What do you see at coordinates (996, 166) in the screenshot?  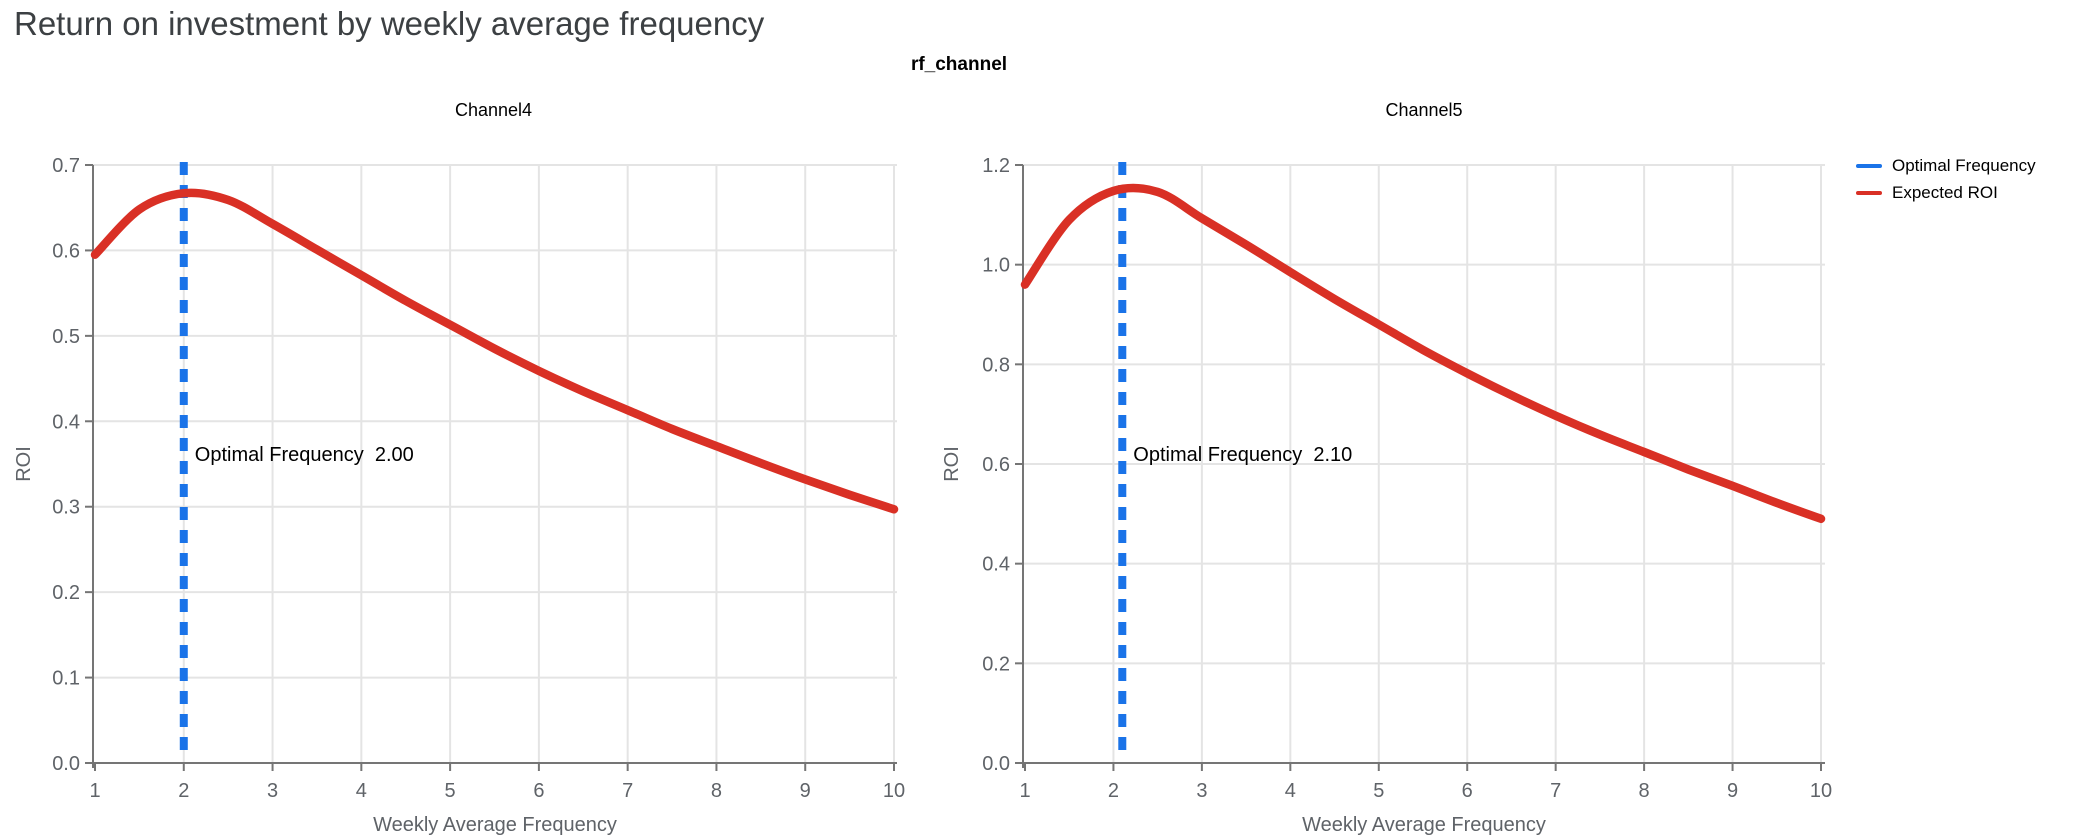 I see `y-tick-label: 1.2` at bounding box center [996, 166].